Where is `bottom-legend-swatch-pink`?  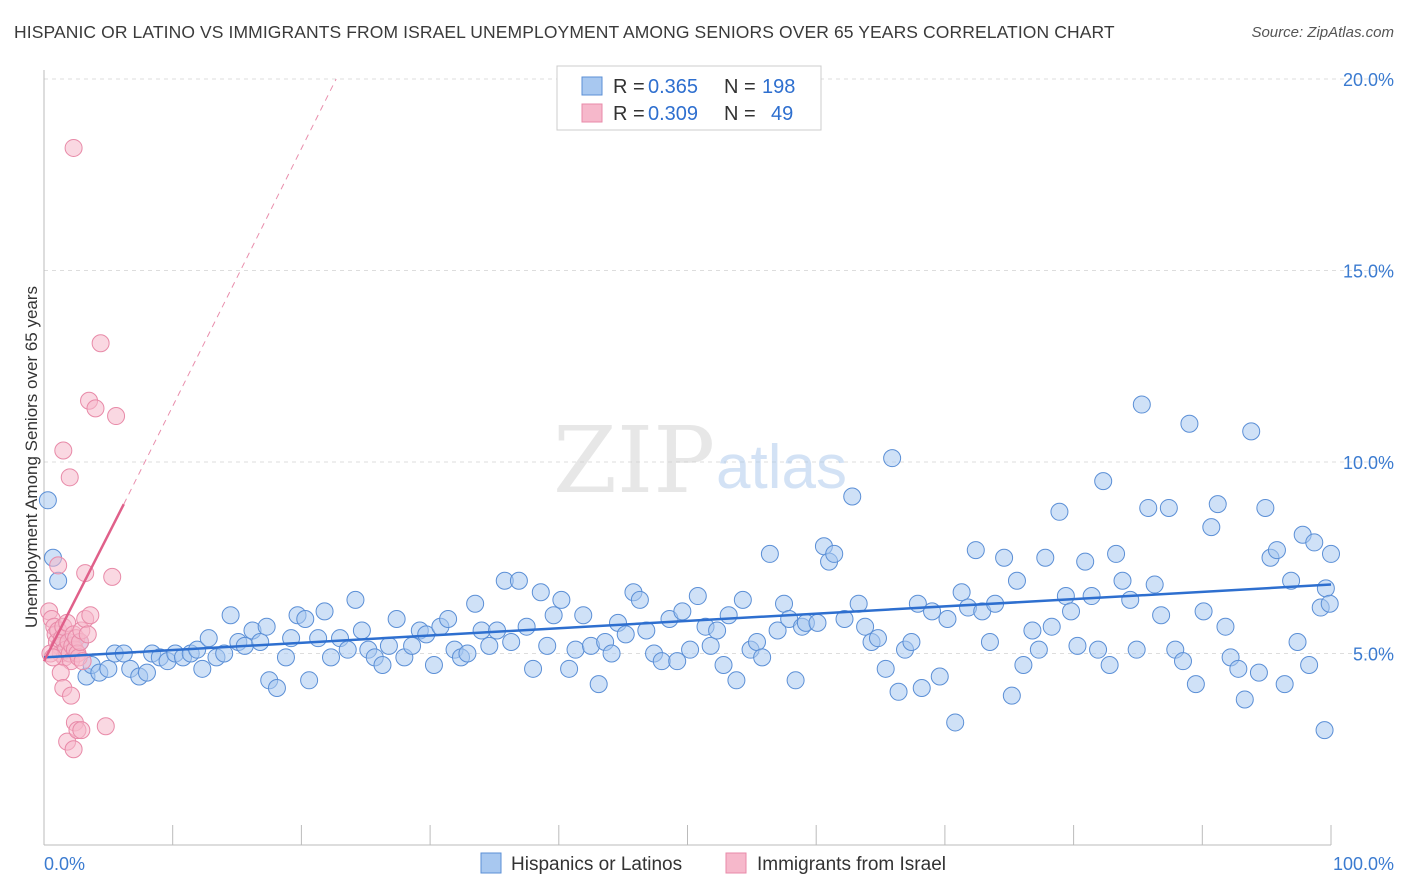
bottom-legend-swatch-pink is located at coordinates (736, 863).